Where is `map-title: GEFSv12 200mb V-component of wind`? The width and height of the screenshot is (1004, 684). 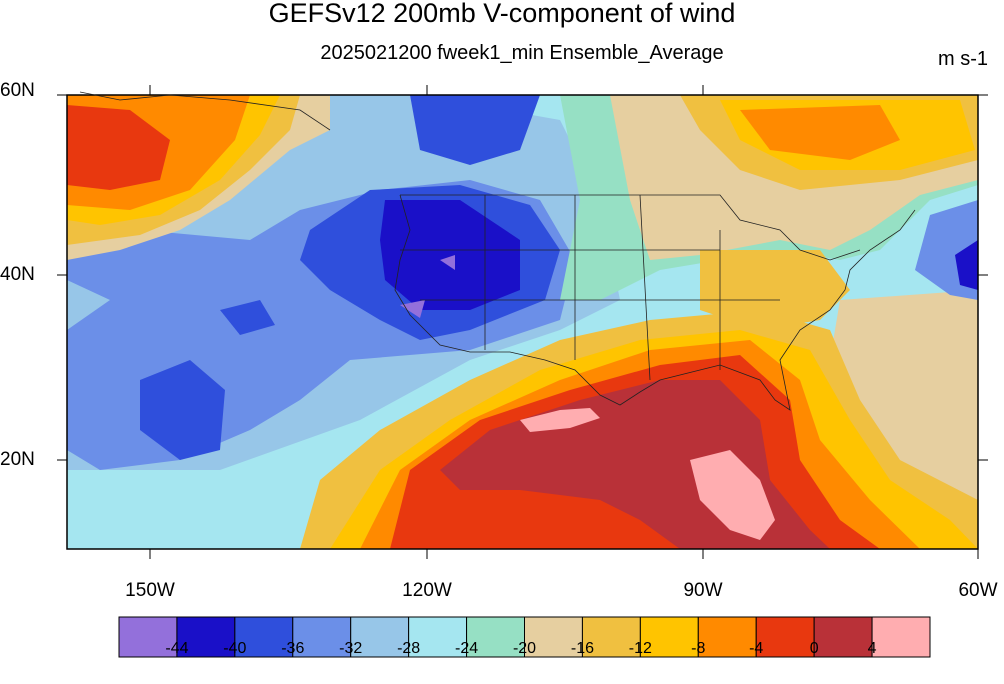 map-title: GEFSv12 200mb V-component of wind is located at coordinates (502, 14).